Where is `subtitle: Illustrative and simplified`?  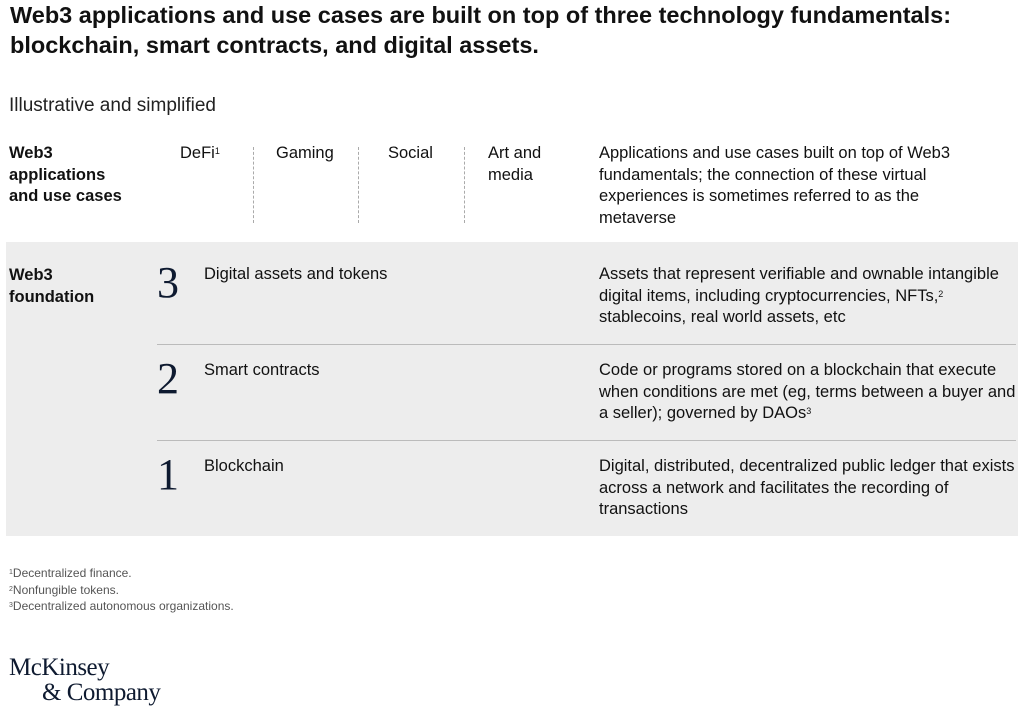
subtitle: Illustrative and simplified is located at coordinates (112, 105).